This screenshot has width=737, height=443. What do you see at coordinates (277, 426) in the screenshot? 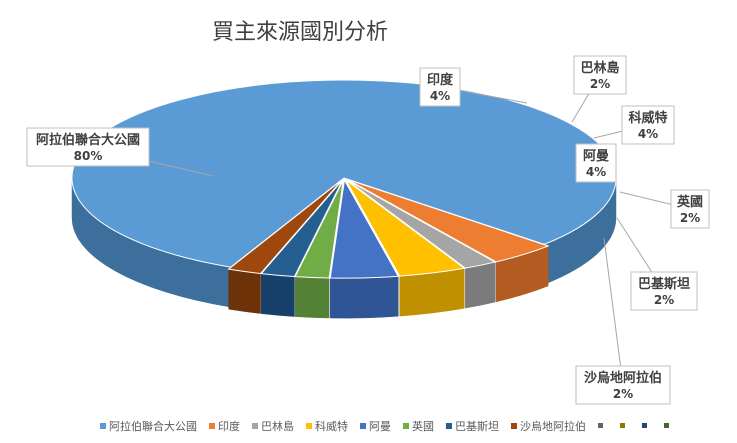
I see `legend-label-2: 巴林島` at bounding box center [277, 426].